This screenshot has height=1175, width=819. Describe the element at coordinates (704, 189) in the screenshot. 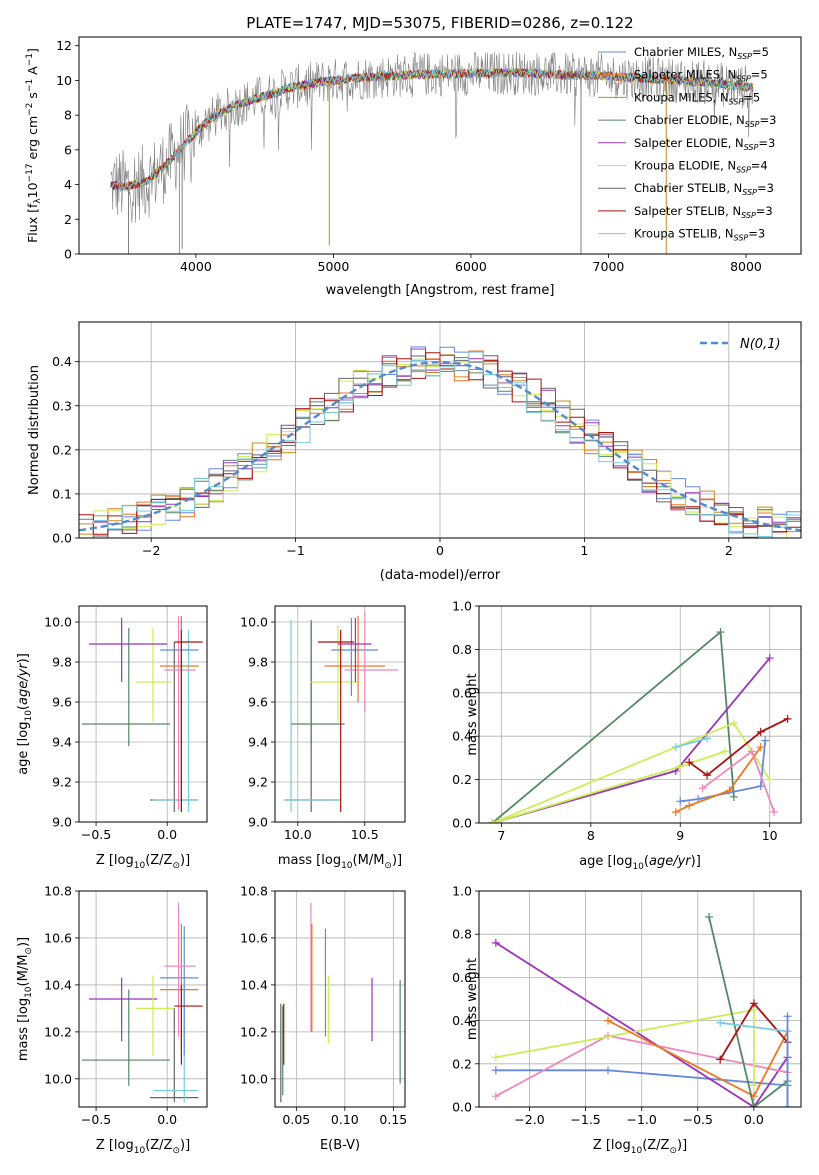

I see `legend-label: Chabrier STELIB, NSSP=3` at that location.